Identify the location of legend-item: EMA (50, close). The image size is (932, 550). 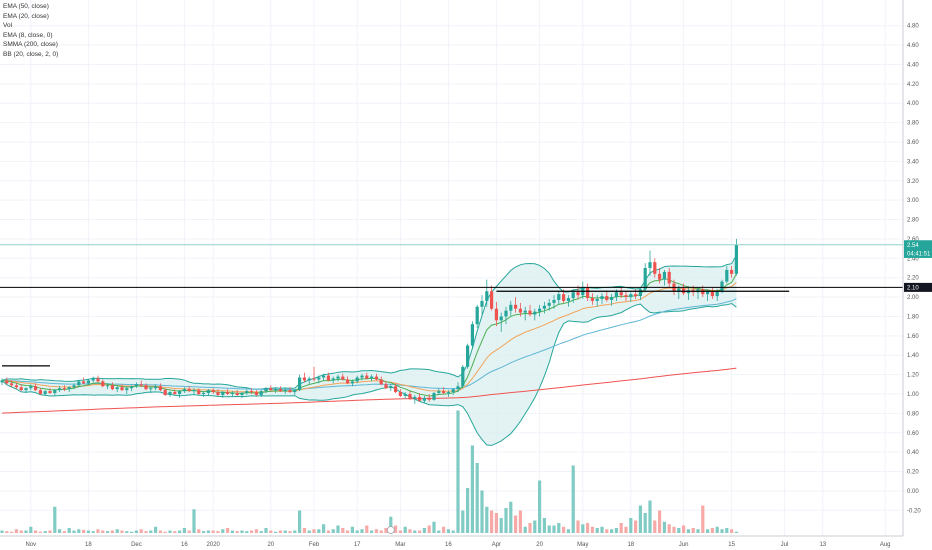
(26, 6).